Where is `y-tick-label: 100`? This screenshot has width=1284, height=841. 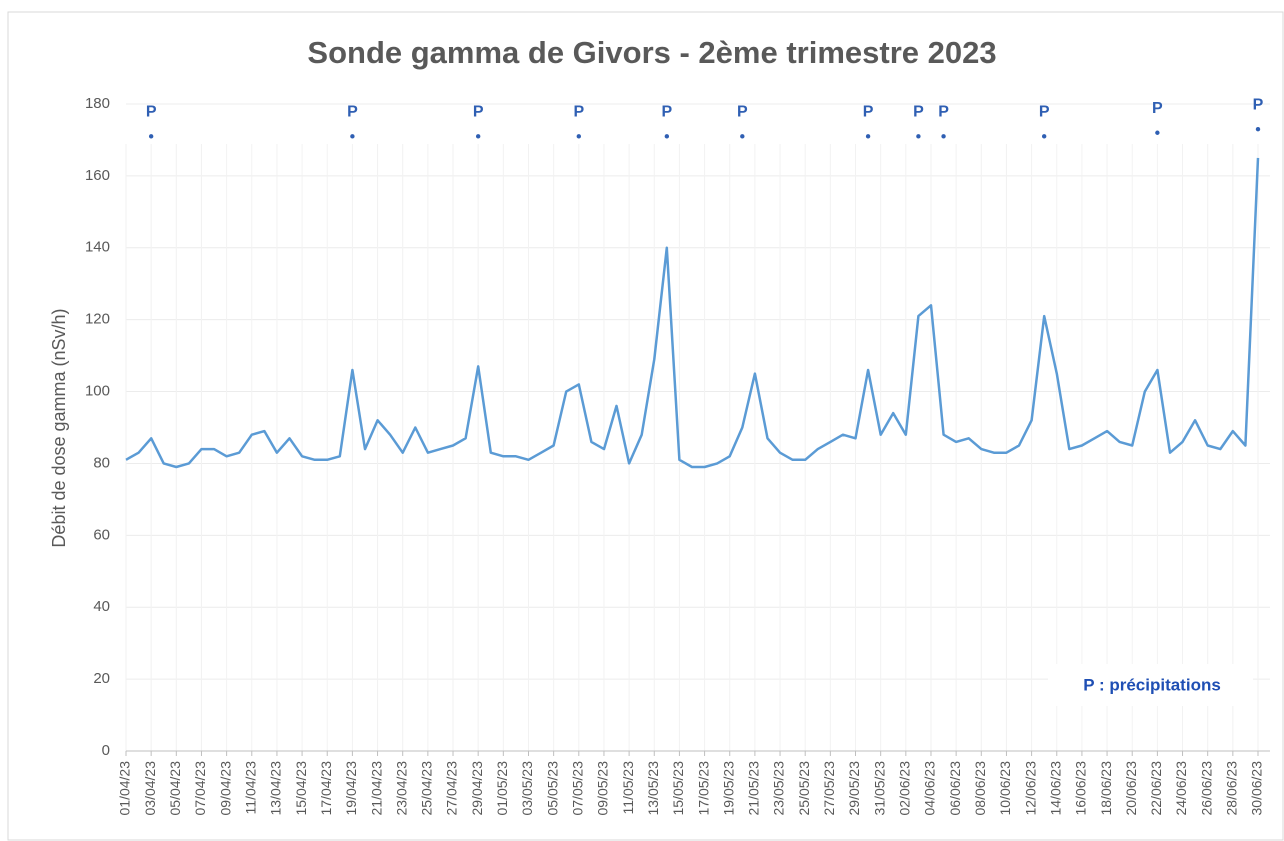 y-tick-label: 100 is located at coordinates (97, 391).